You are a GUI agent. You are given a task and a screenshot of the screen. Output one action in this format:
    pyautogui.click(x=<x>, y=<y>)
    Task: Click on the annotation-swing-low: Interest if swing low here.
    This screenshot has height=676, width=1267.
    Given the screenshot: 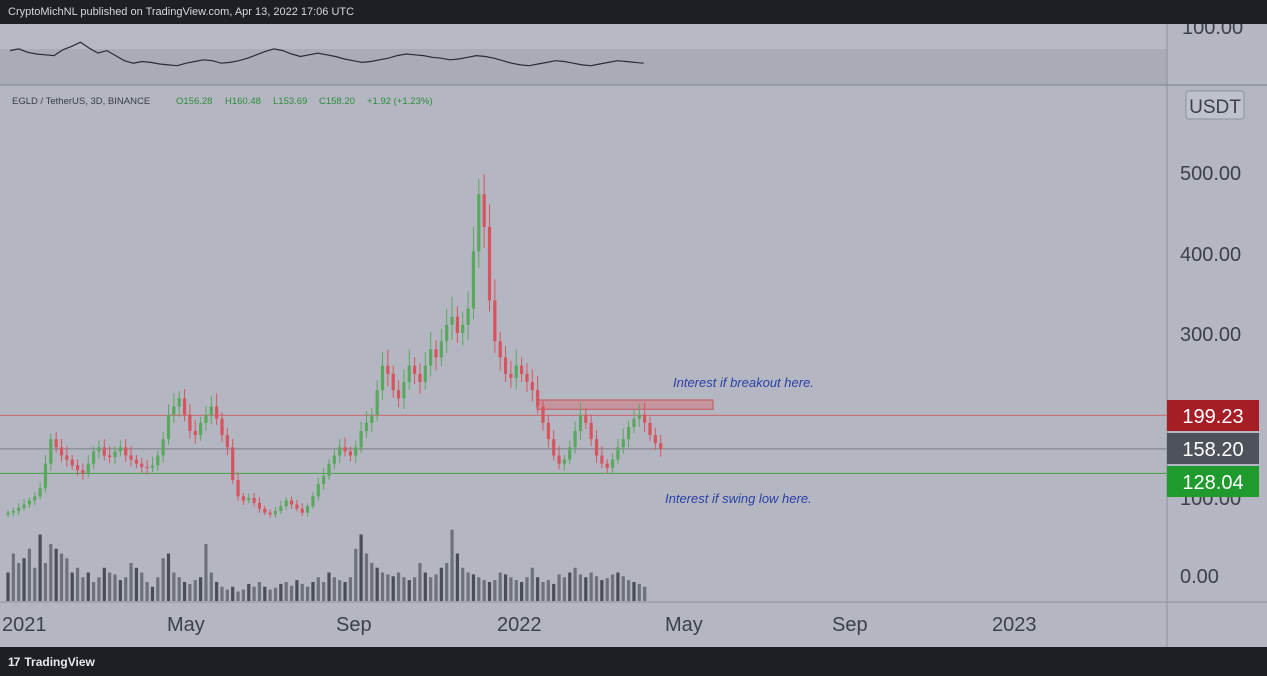 What is the action you would take?
    pyautogui.click(x=738, y=498)
    